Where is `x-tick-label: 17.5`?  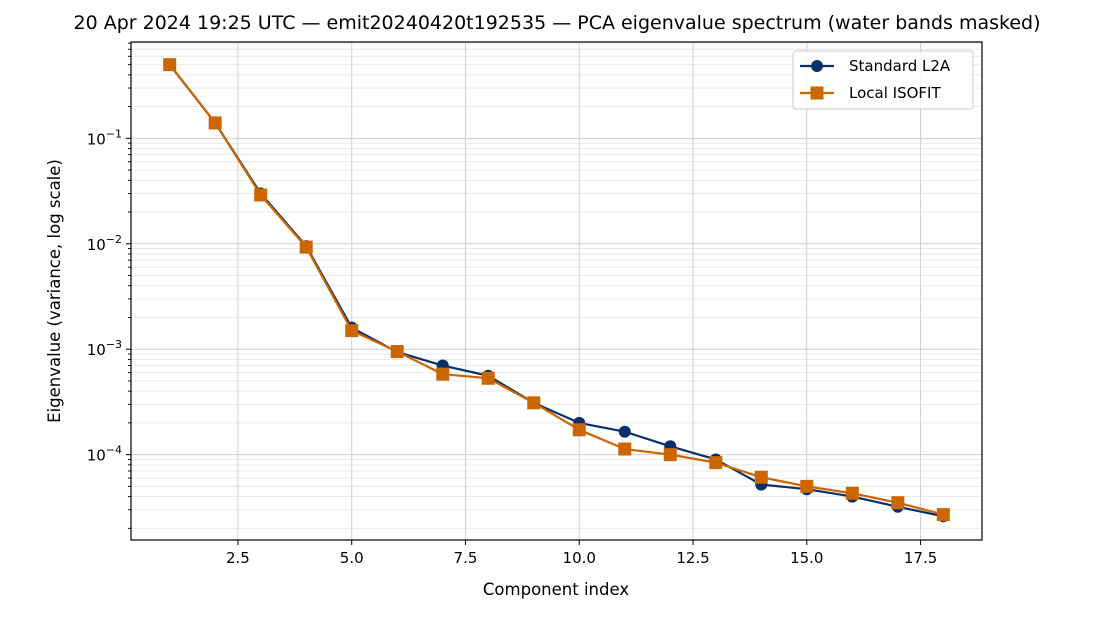 x-tick-label: 17.5 is located at coordinates (920, 558).